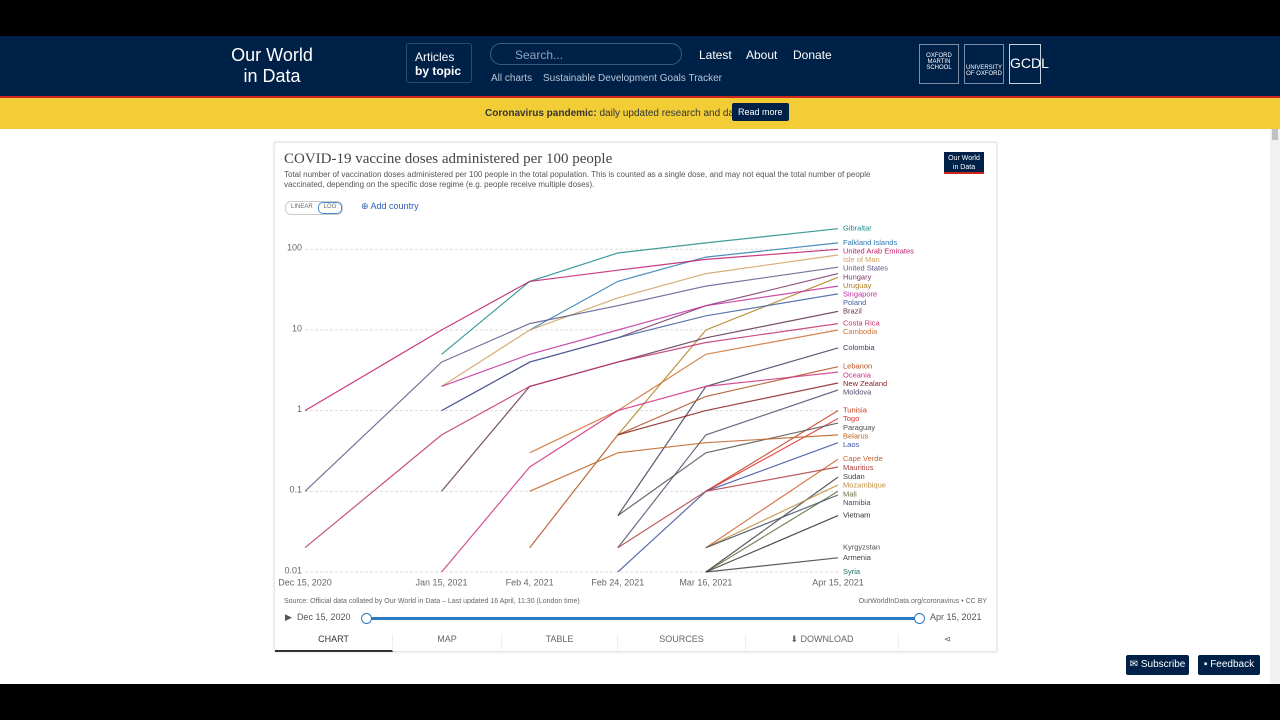 The width and height of the screenshot is (1280, 720). I want to click on legend-label: New Zealand, so click(865, 383).